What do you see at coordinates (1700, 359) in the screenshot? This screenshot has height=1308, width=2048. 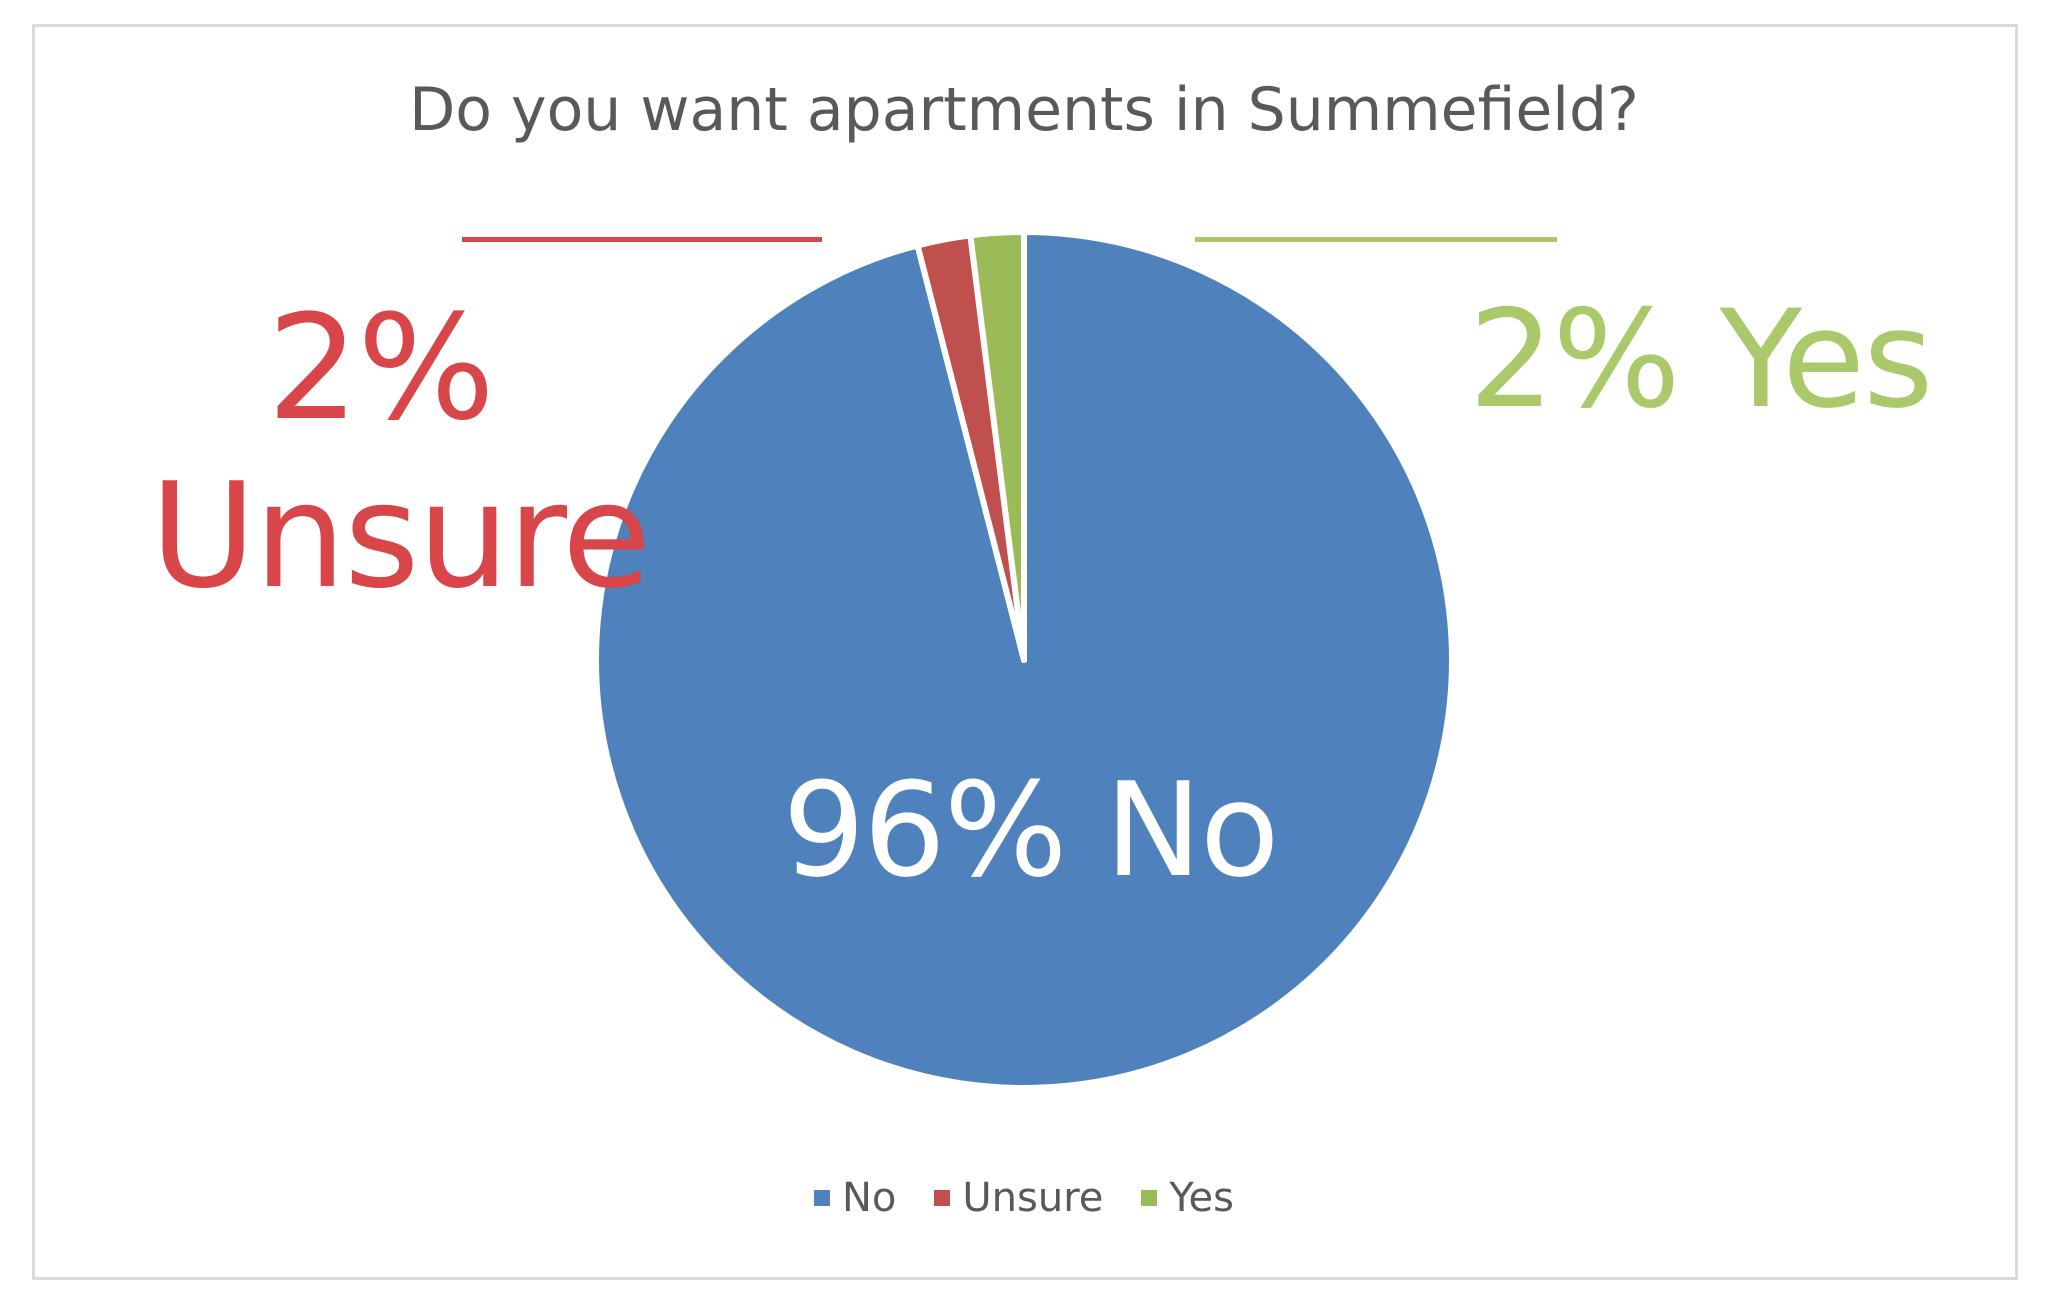 I see `yes-data-label: 2% Yes` at bounding box center [1700, 359].